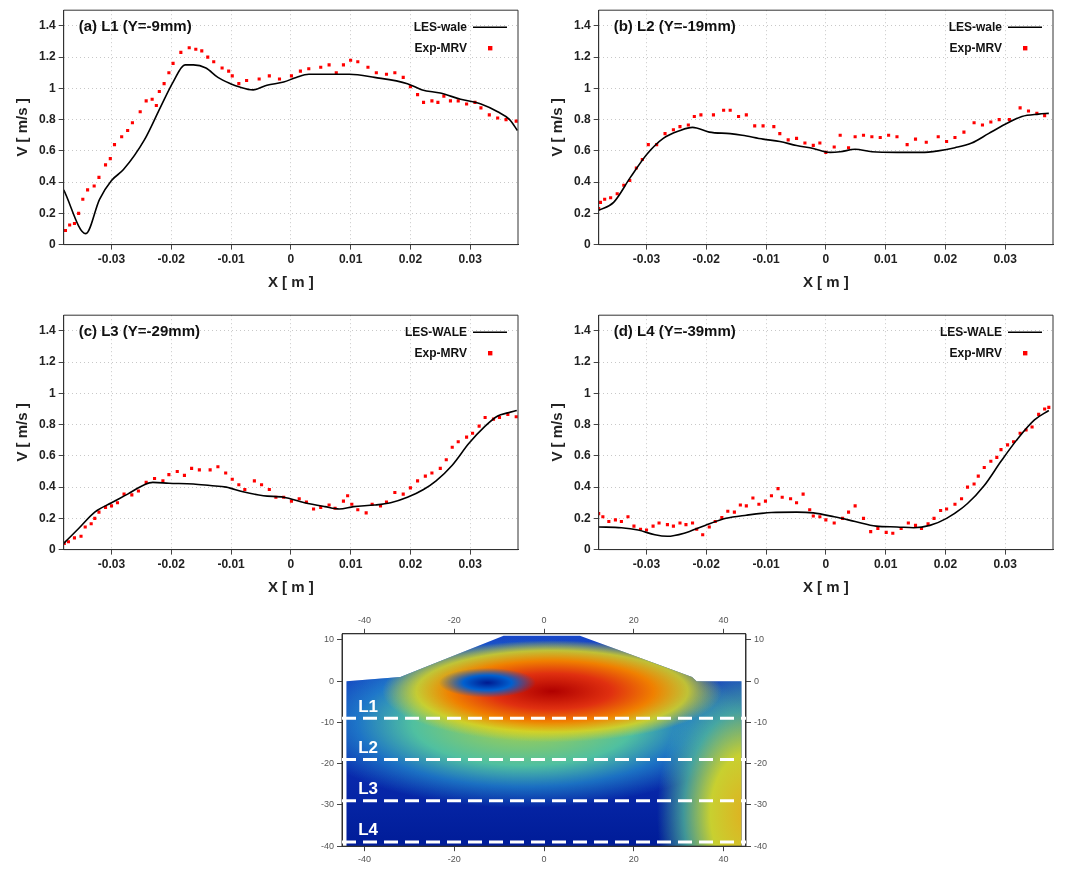 The width and height of the screenshot is (1065, 870). I want to click on y2-tick-label: -30, so click(760, 804).